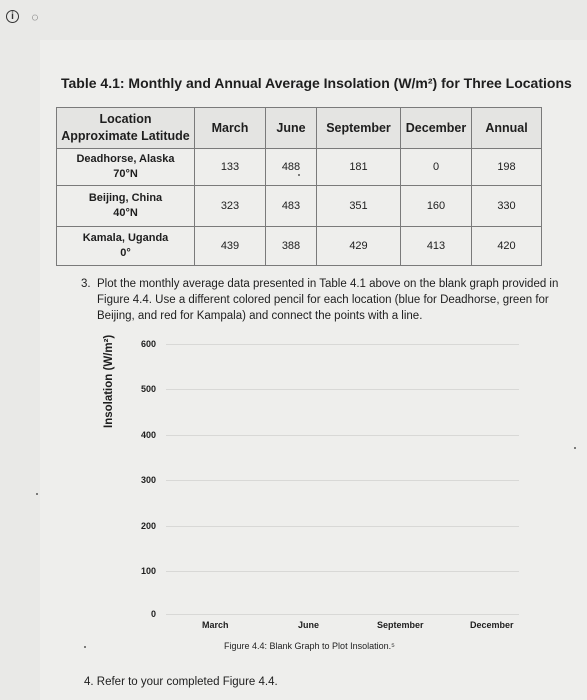  I want to click on top-toolbar: i ◌, so click(293, 19).